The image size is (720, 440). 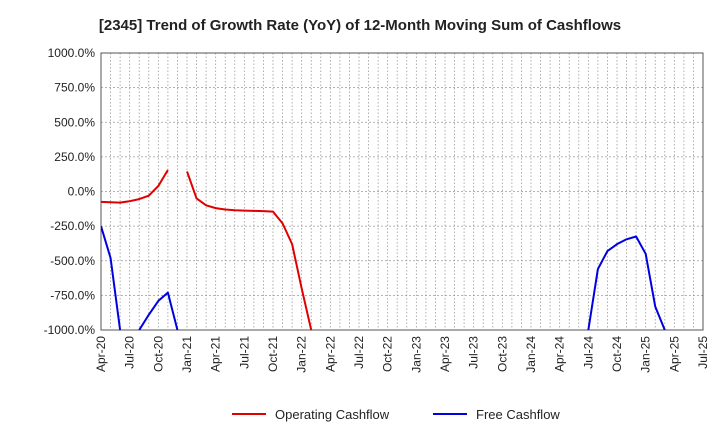 What do you see at coordinates (531, 354) in the screenshot?
I see `x-tick-label: Jan-24` at bounding box center [531, 354].